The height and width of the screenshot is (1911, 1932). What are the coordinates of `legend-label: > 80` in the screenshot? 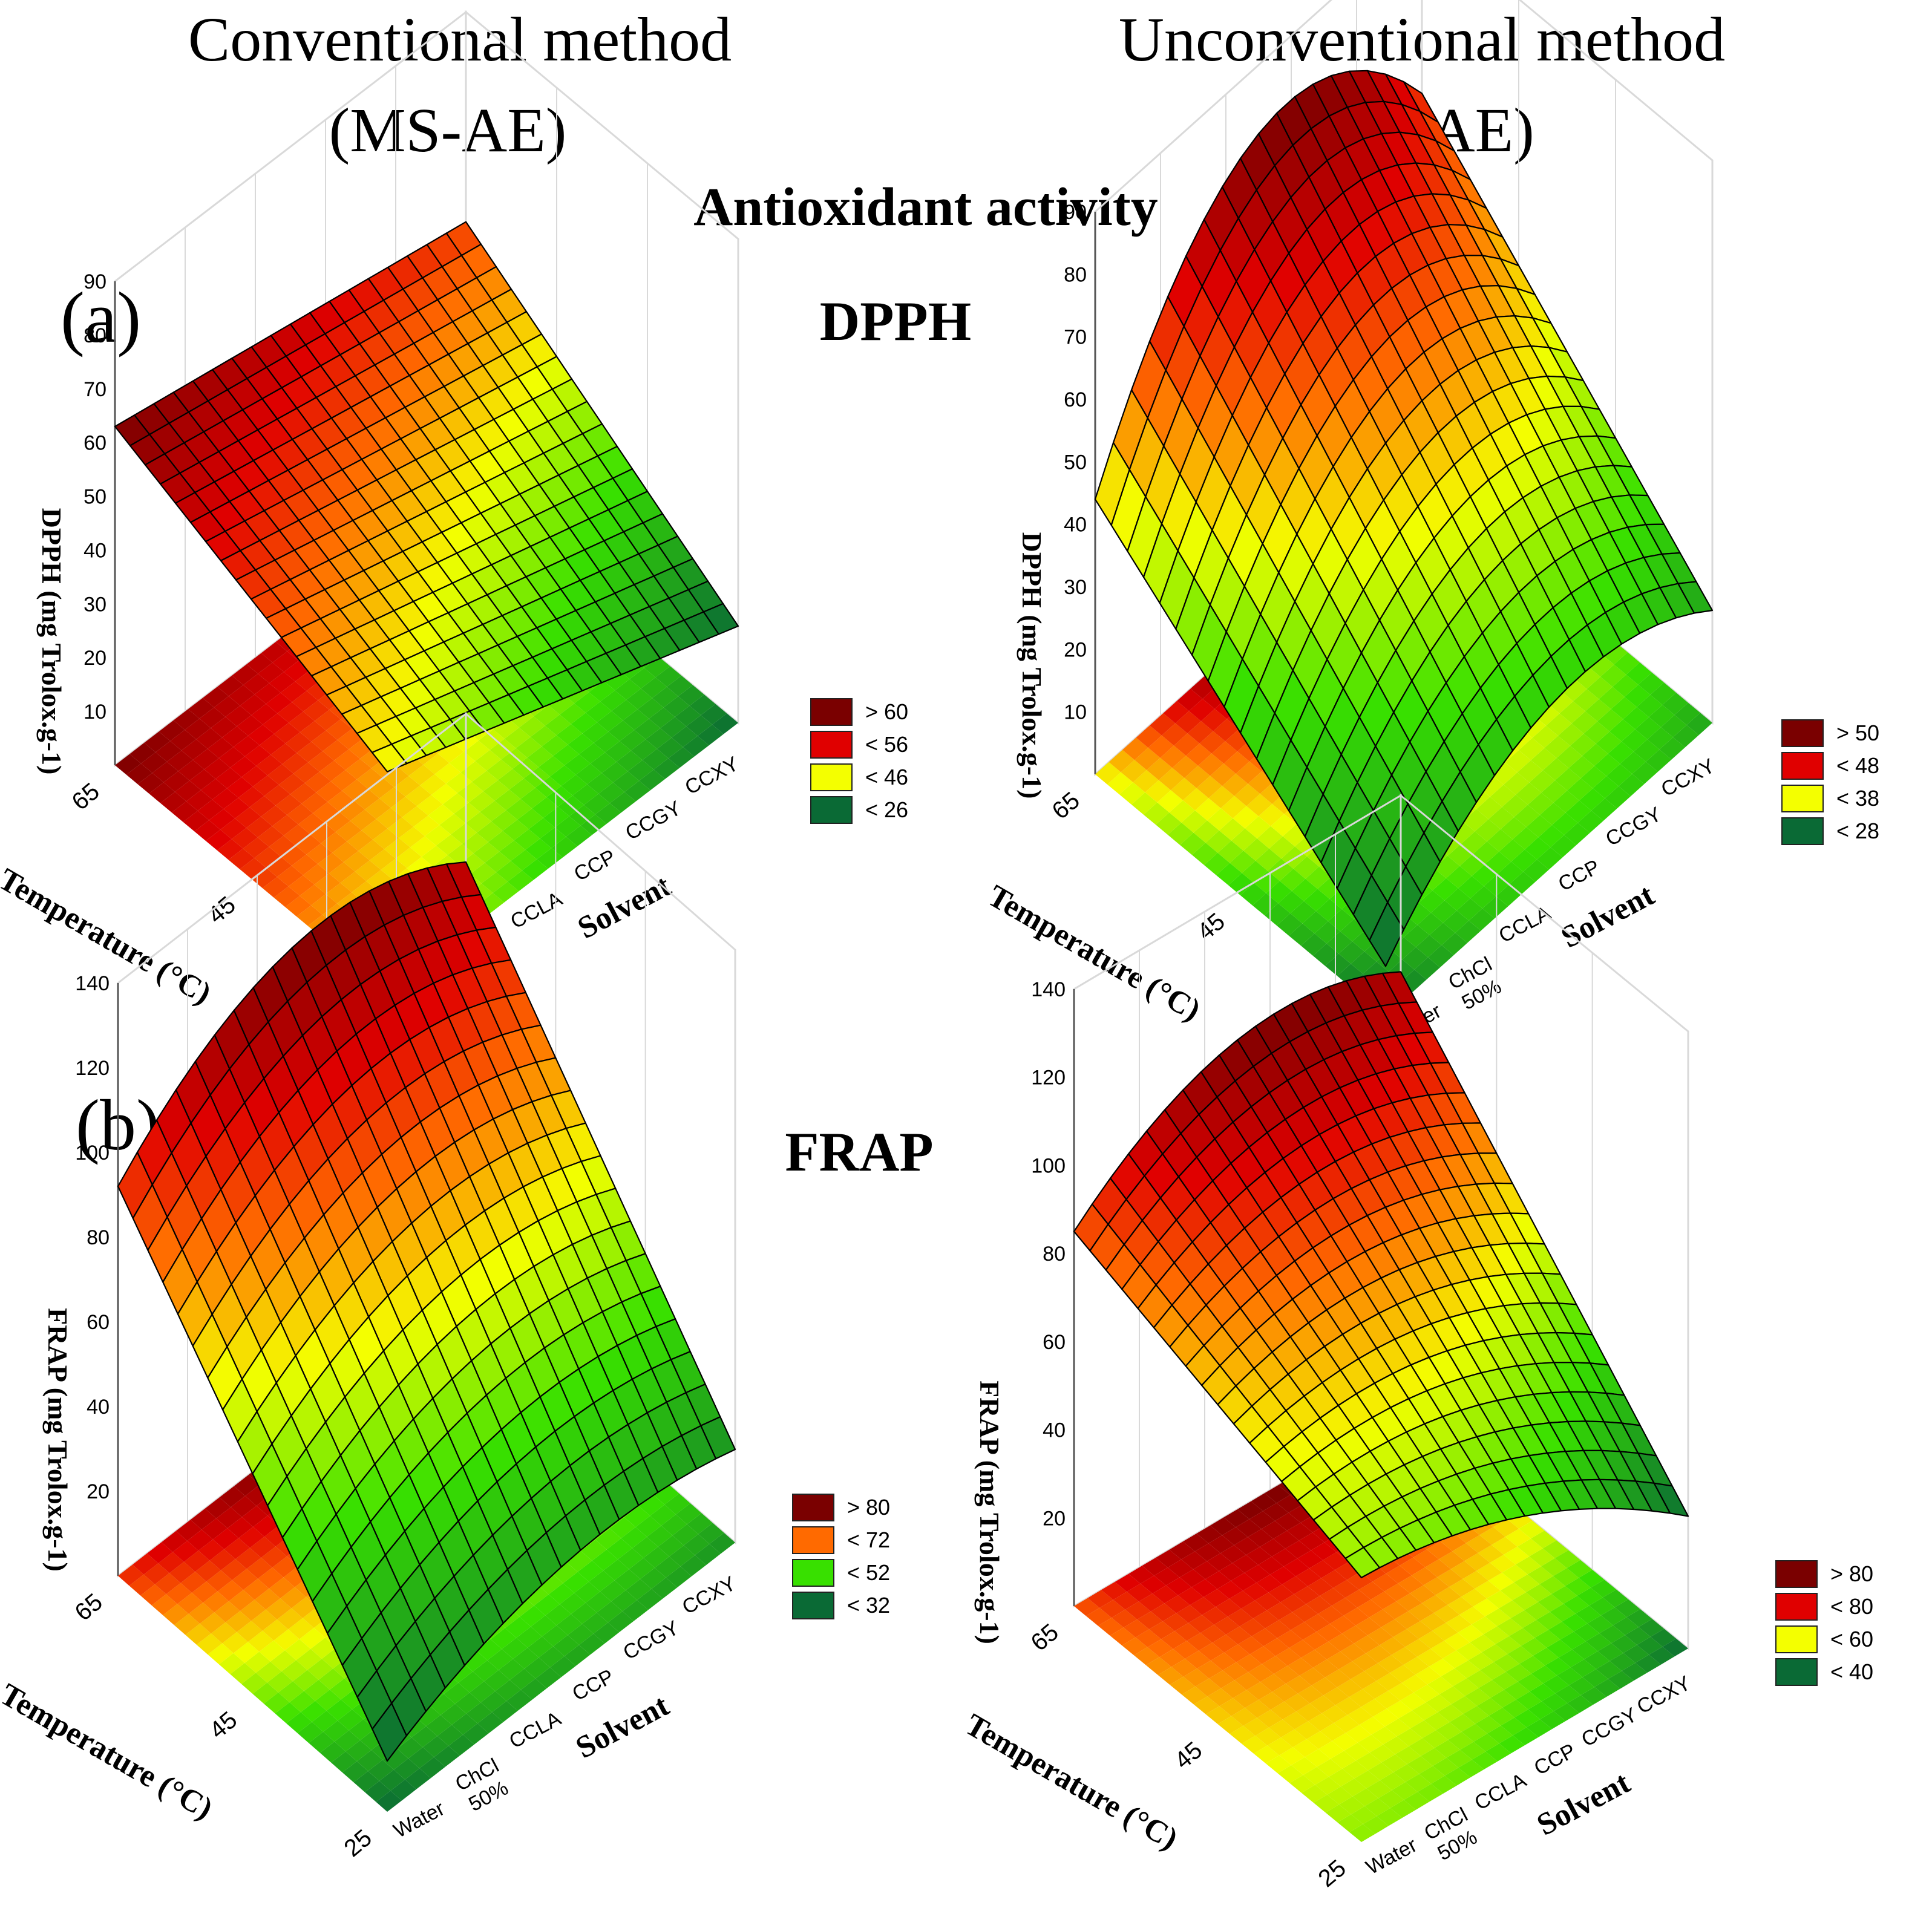 It's located at (1852, 1573).